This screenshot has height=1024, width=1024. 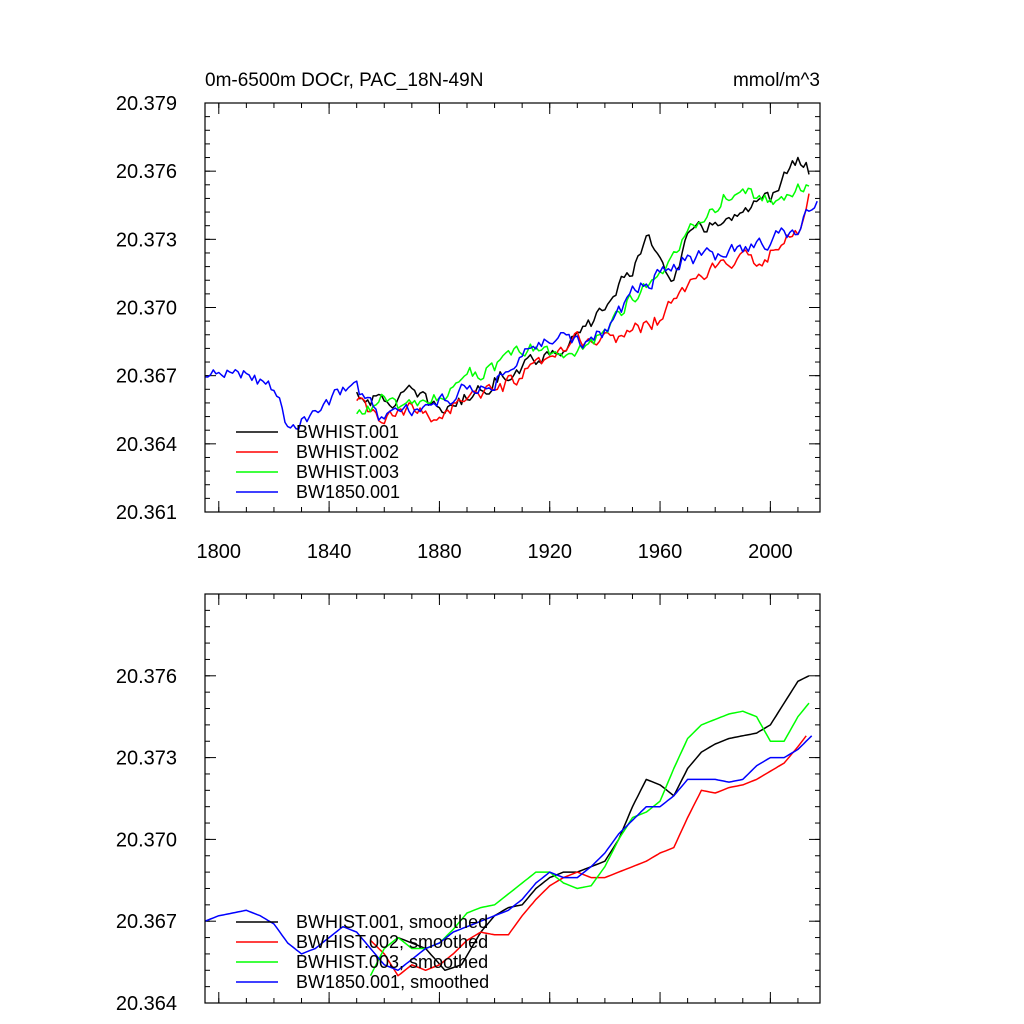 I want to click on legend-label-bw1850-001: BW1850.001, so click(x=348, y=492).